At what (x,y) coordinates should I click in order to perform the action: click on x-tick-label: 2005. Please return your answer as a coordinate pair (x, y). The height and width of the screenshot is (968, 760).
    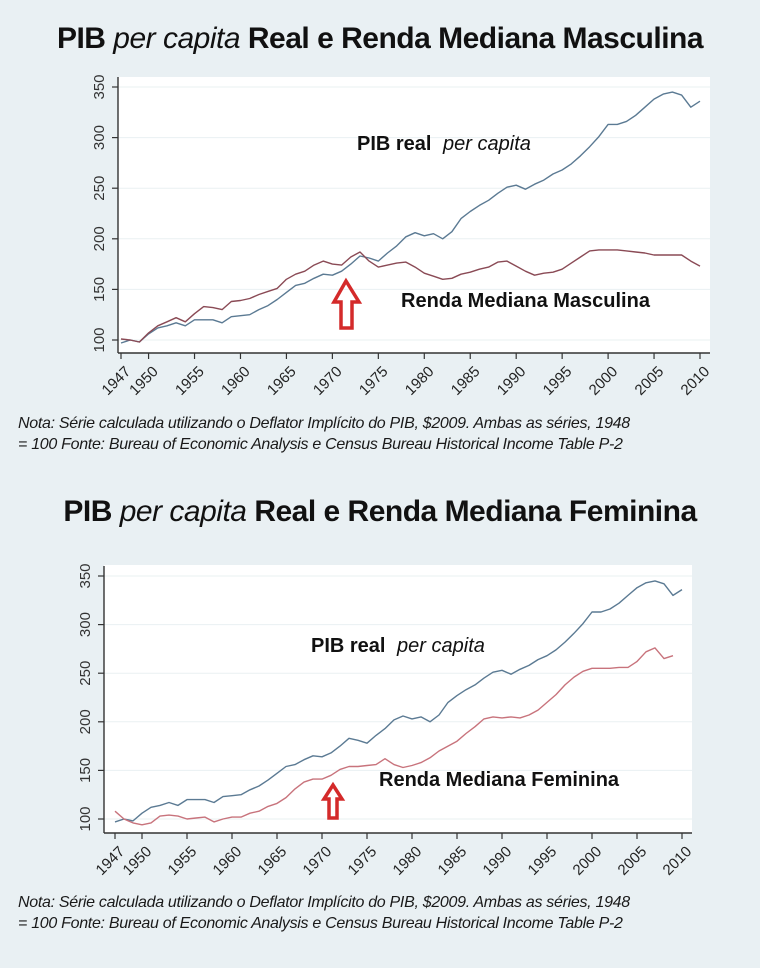
    Looking at the image, I should click on (633, 861).